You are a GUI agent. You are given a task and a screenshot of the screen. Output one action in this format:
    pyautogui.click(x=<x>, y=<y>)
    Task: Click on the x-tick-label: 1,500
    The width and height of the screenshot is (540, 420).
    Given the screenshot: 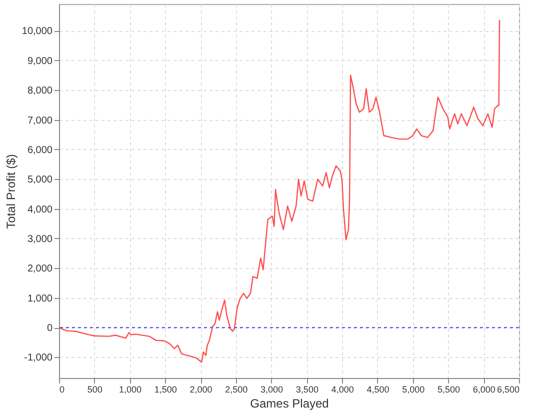 What is the action you would take?
    pyautogui.click(x=165, y=389)
    